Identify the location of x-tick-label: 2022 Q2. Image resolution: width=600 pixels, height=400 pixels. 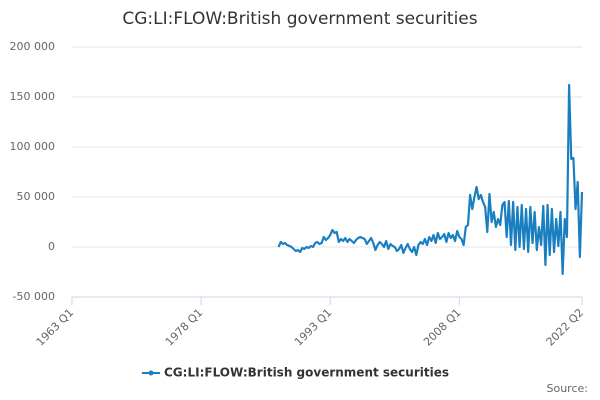
(565, 327).